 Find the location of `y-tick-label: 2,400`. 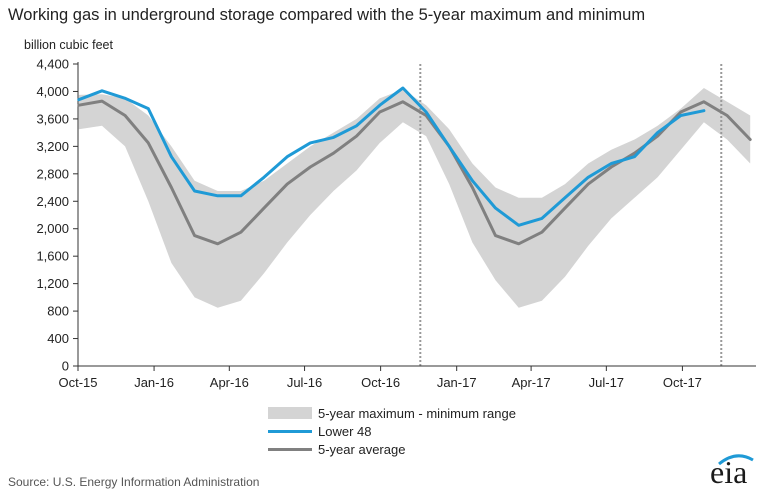

y-tick-label: 2,400 is located at coordinates (52, 201).